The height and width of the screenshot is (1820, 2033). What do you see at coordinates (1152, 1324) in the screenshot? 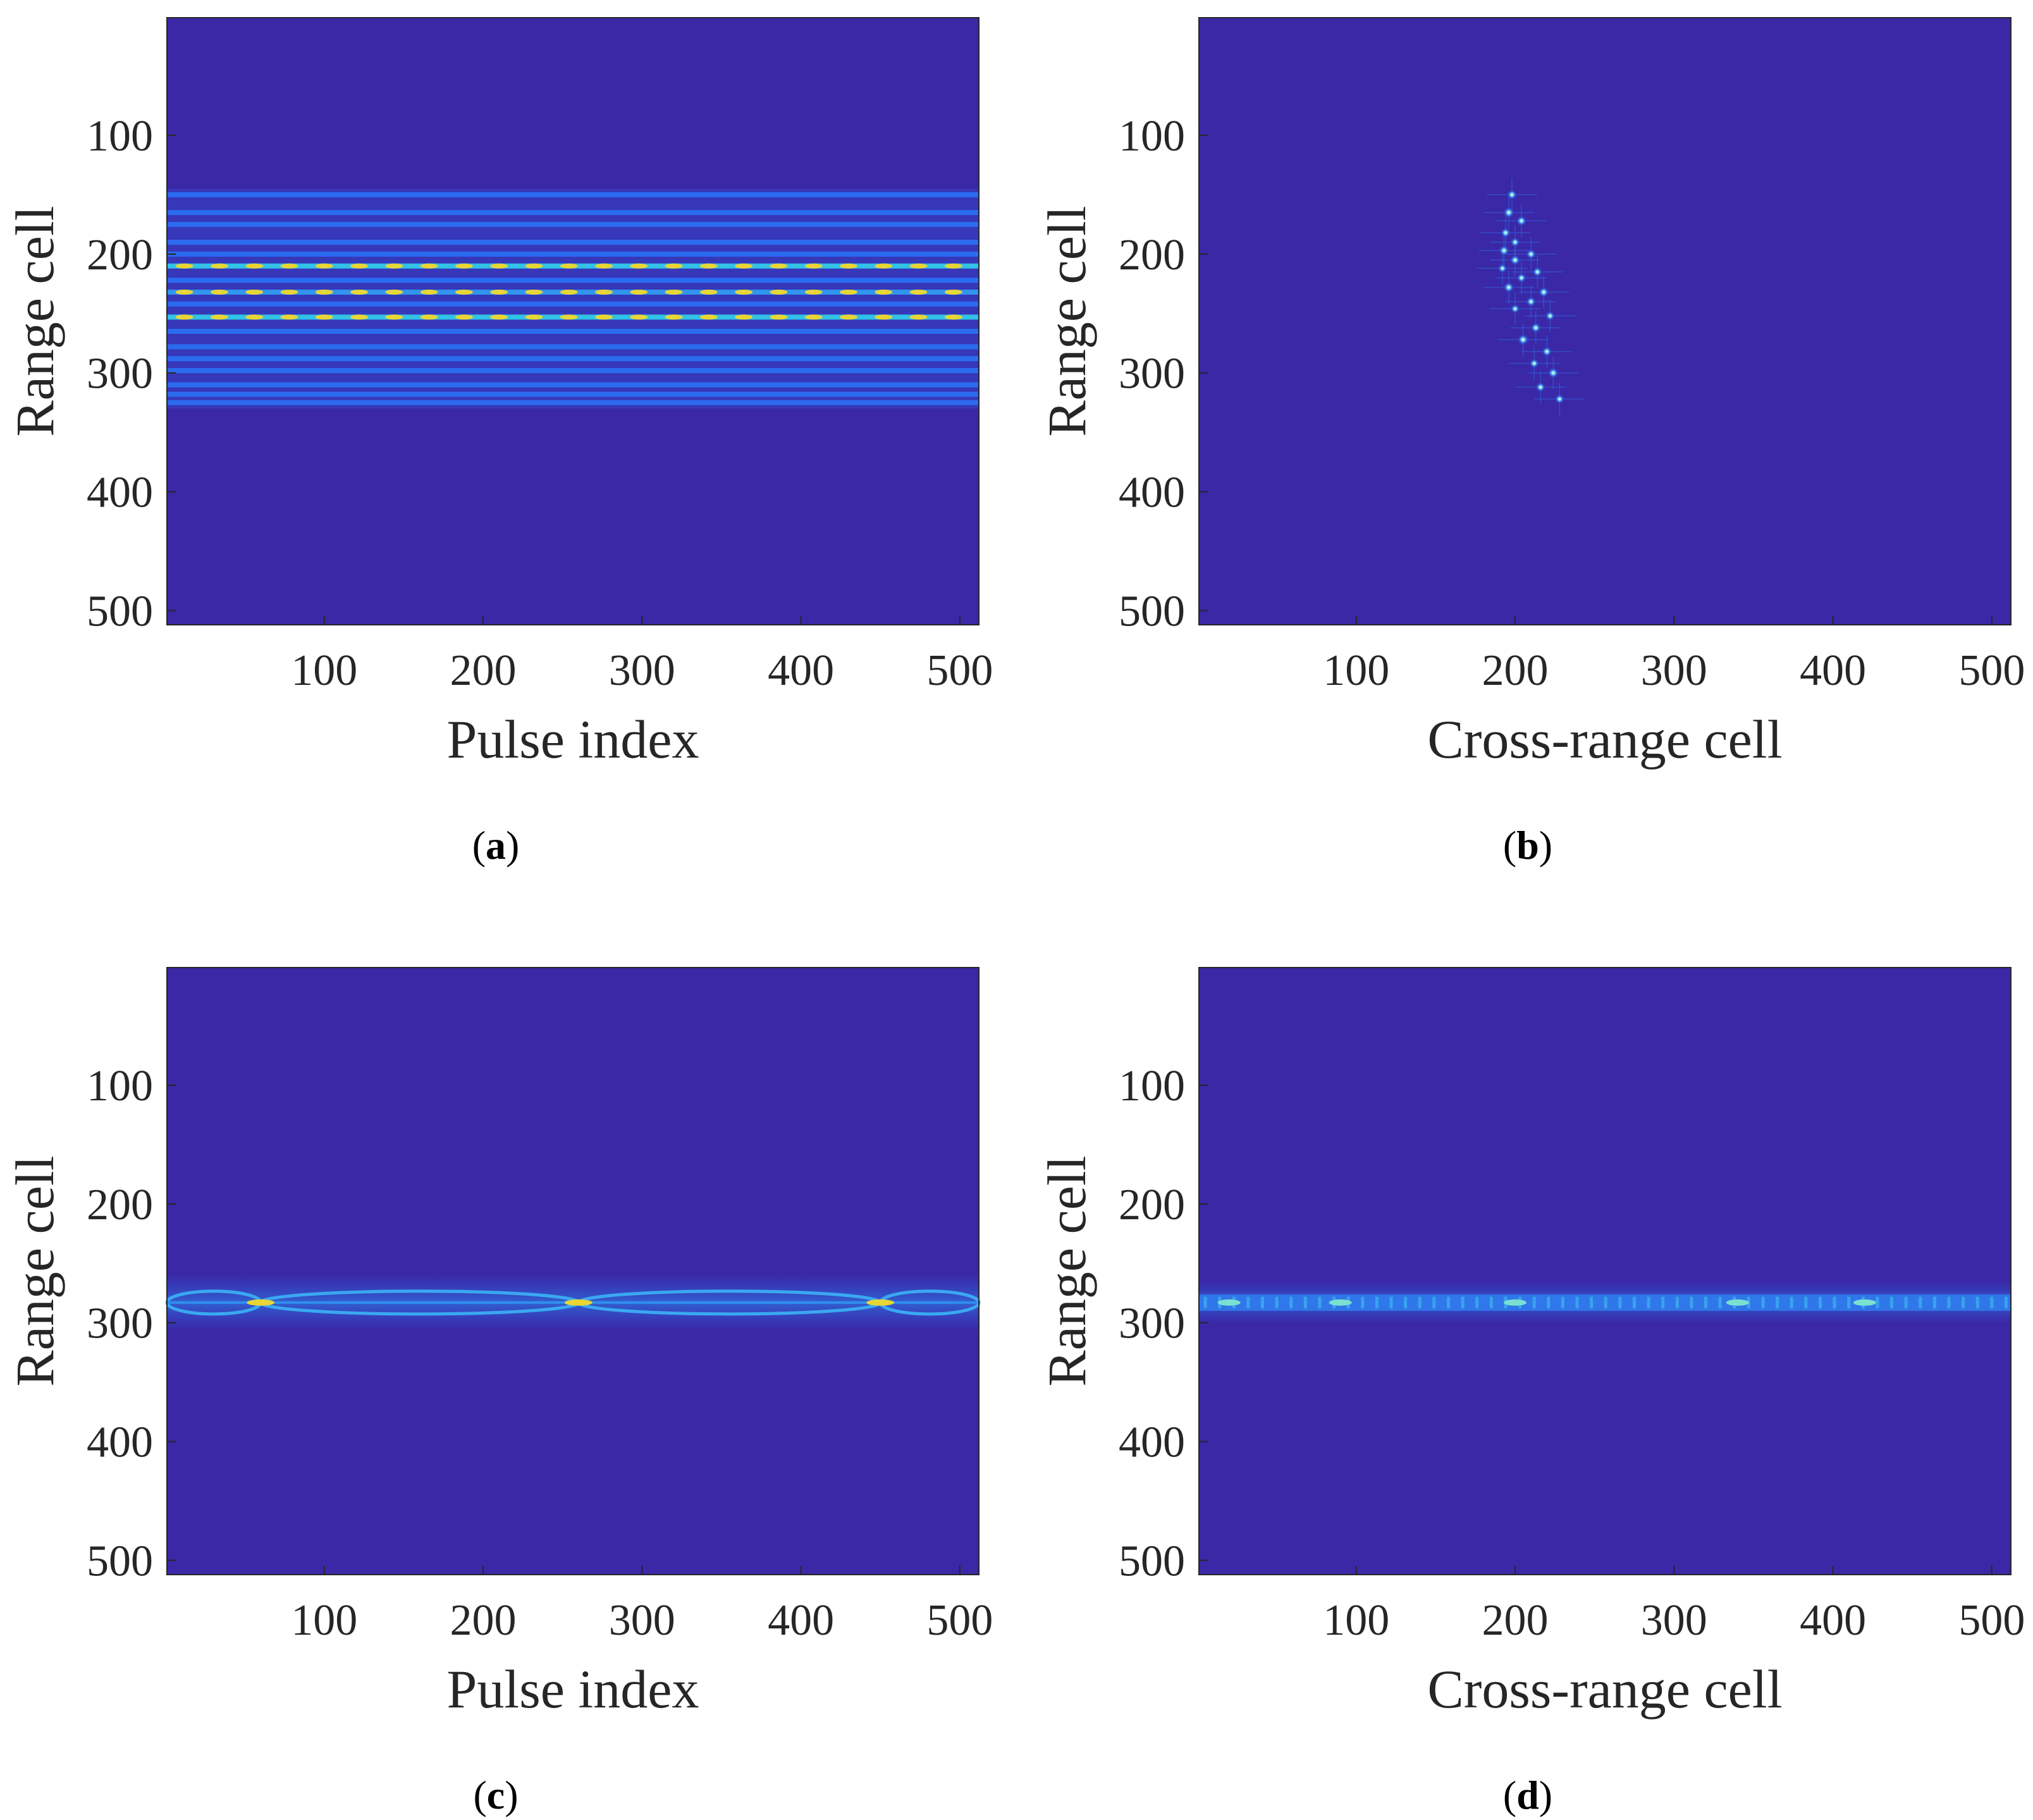
I see `y-tick-label: 300` at bounding box center [1152, 1324].